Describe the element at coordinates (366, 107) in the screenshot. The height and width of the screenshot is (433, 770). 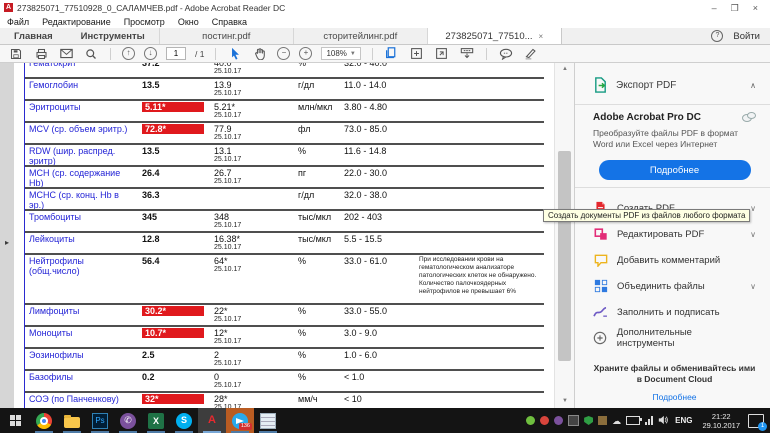
I see `reference-range: 3.80 - 4.80` at that location.